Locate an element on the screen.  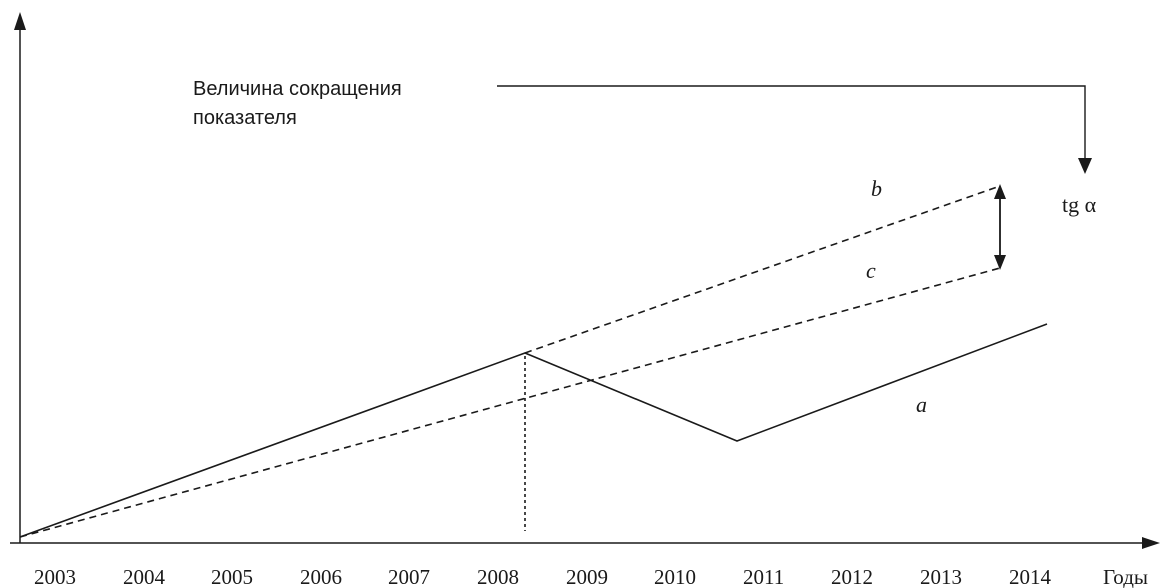
annotation-text: Величина сокращения показателя is located at coordinates (297, 103).